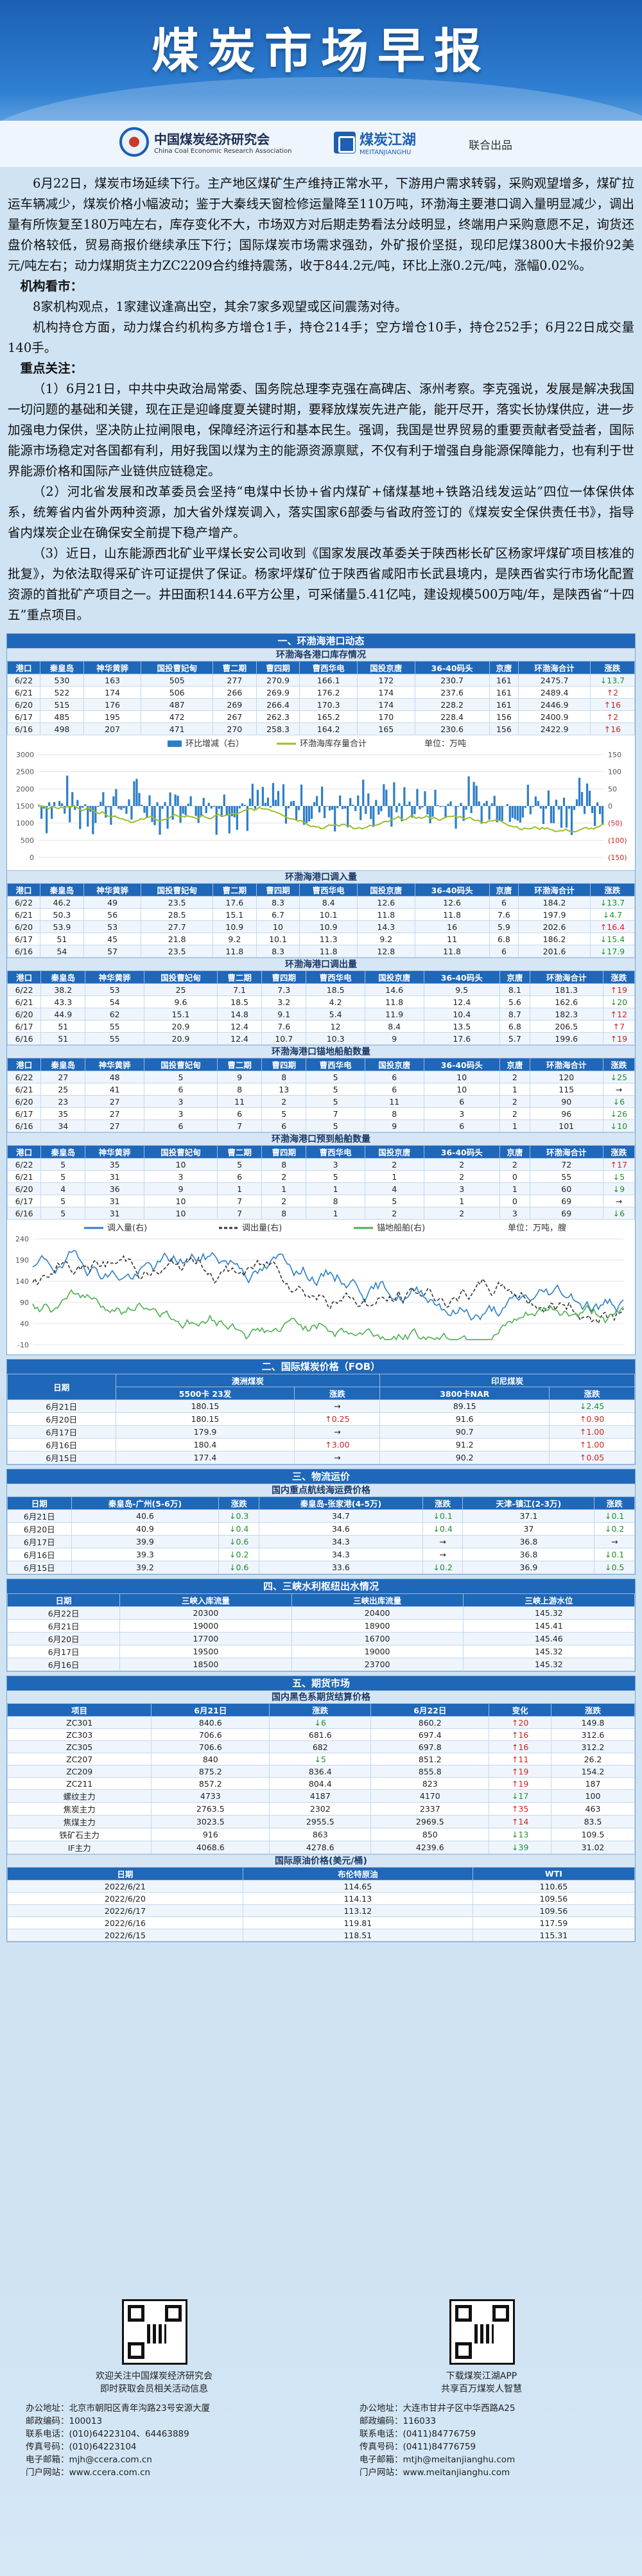 This screenshot has height=2576, width=642. Describe the element at coordinates (284, 1026) in the screenshot. I see `table-cell: 7.6` at that location.